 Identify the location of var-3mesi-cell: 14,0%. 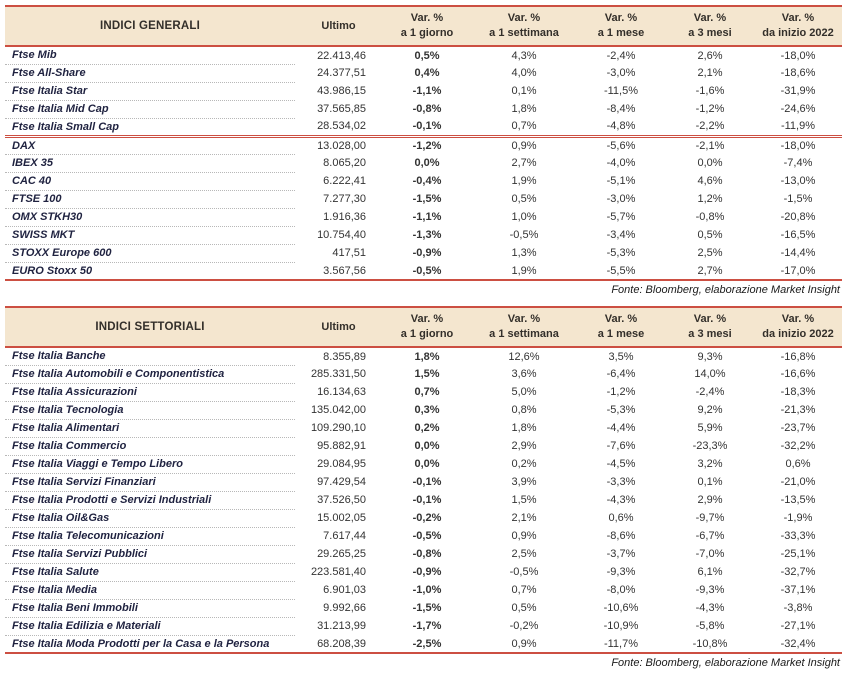
(710, 374).